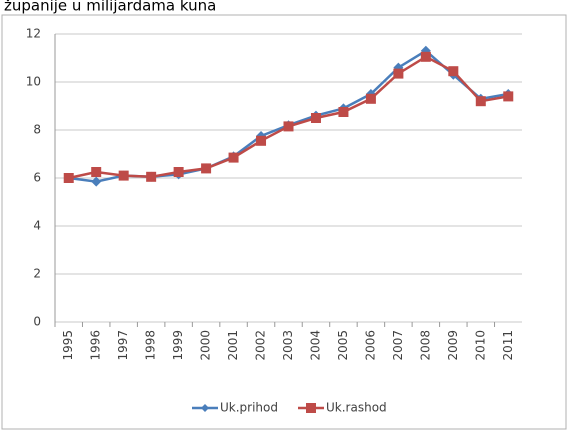 The image size is (569, 433). Describe the element at coordinates (110, 7) in the screenshot. I see `chart-title: županije u milijardama kuna` at that location.